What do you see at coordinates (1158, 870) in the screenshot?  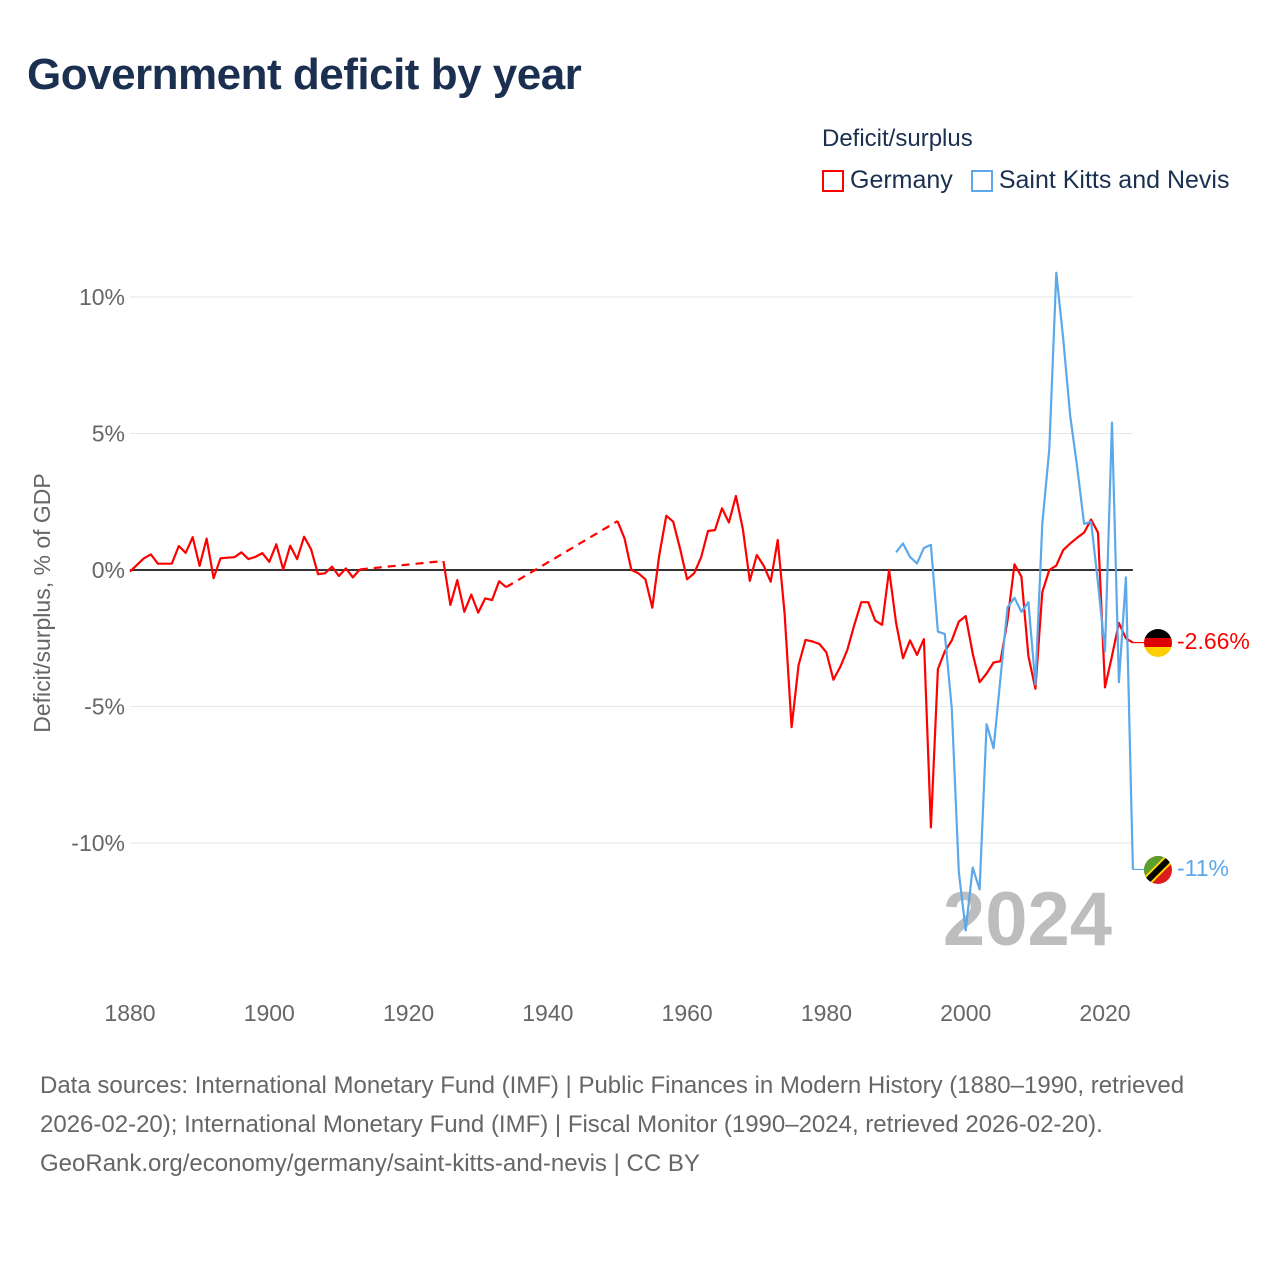 I see `saint-kitts-and-nevis-flag-icon` at bounding box center [1158, 870].